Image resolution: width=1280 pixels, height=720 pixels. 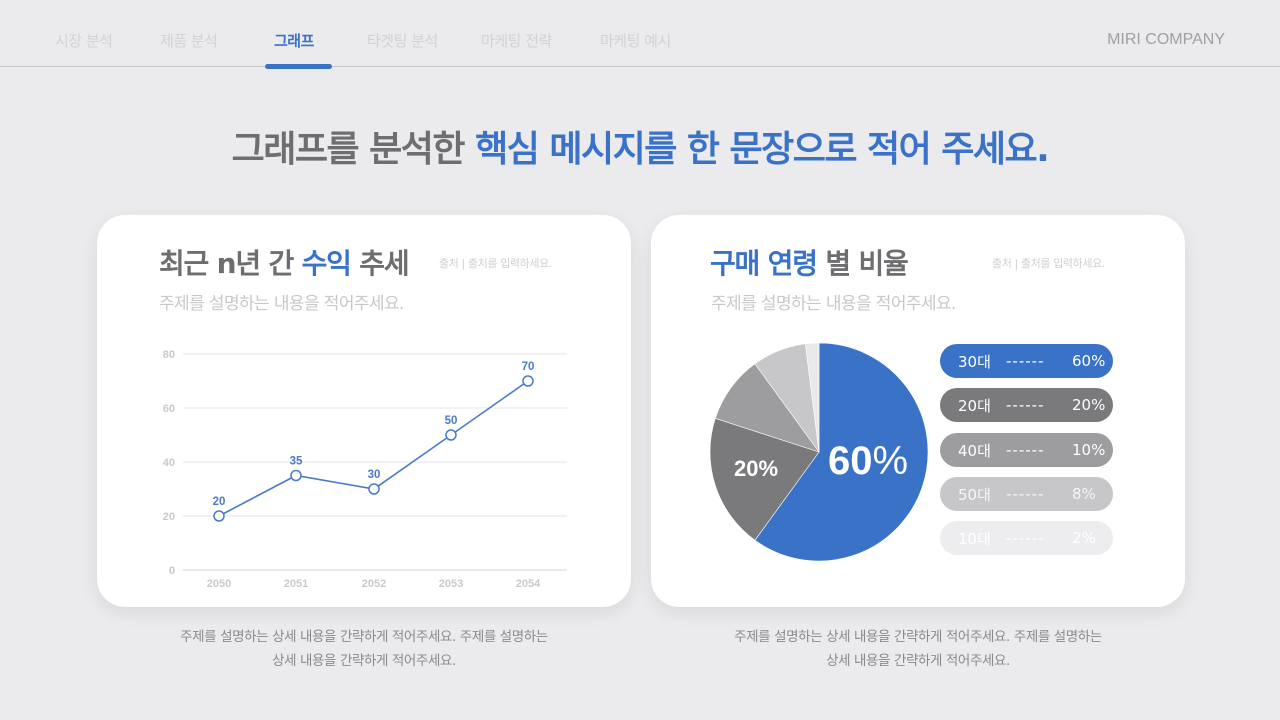 What do you see at coordinates (84, 41) in the screenshot?
I see `nav-tab-0: 시장 분석` at bounding box center [84, 41].